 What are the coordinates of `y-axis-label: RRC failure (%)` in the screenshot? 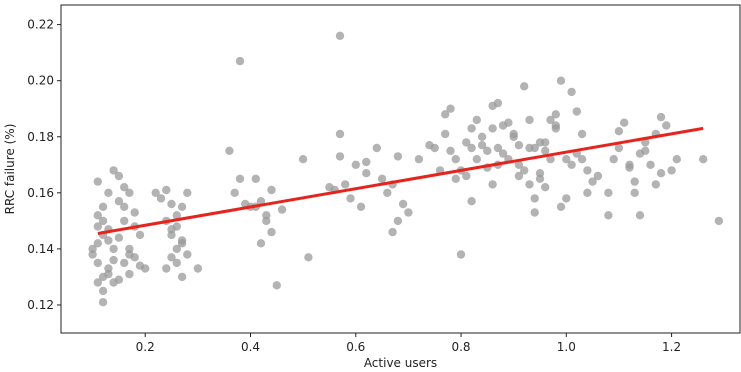 It's located at (10, 169).